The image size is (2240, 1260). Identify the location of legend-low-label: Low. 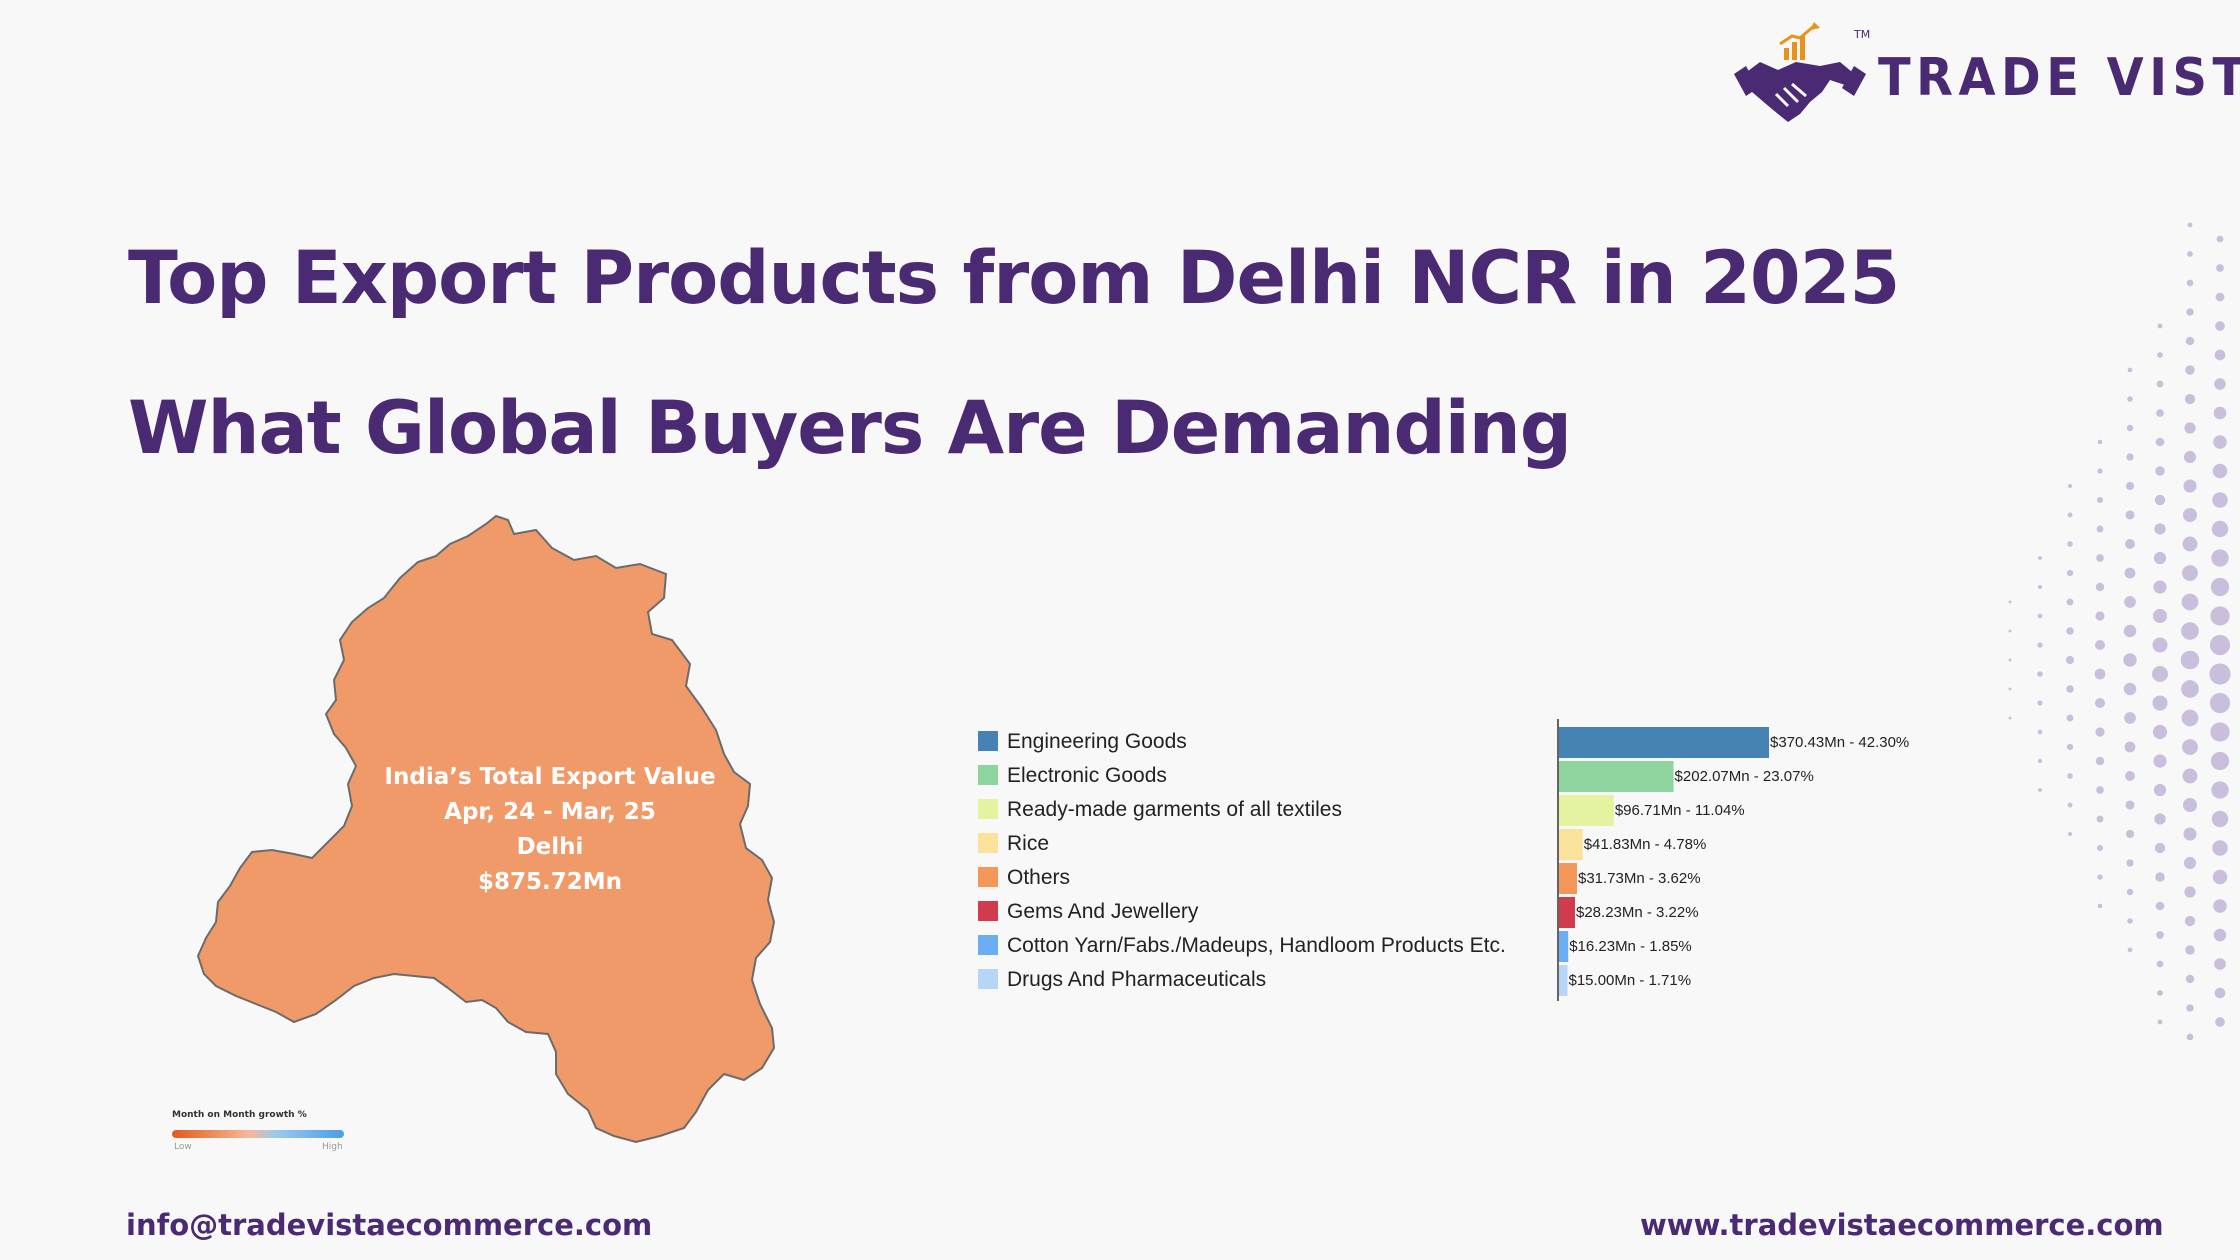
(183, 1147).